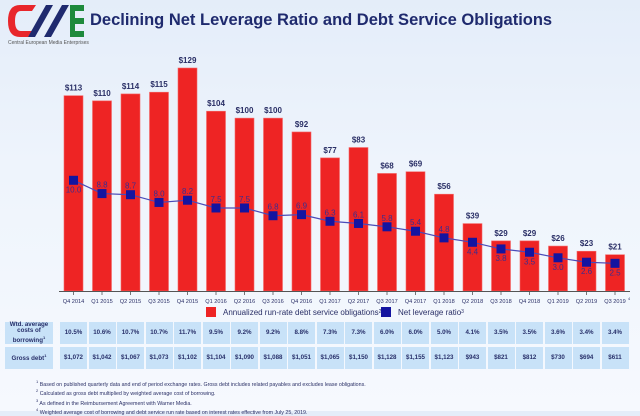 The height and width of the screenshot is (416, 640). I want to click on row-label: Wtd. average costs of borrowing1, so click(29, 332).